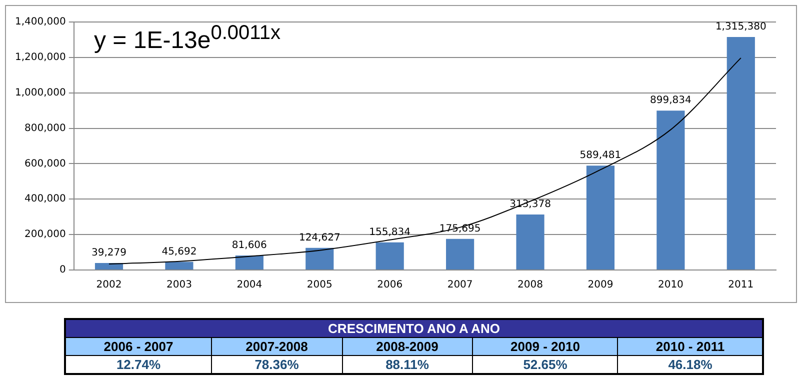 Image resolution: width=806 pixels, height=385 pixels. What do you see at coordinates (45, 234) in the screenshot?
I see `y-tick-label: 200,000` at bounding box center [45, 234].